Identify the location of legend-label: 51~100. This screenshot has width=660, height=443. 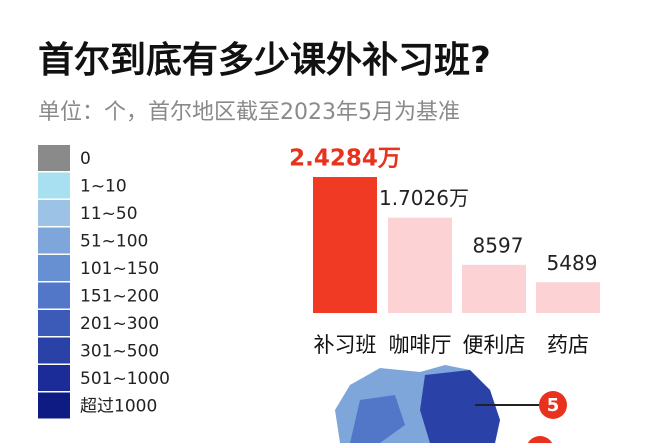
(114, 242).